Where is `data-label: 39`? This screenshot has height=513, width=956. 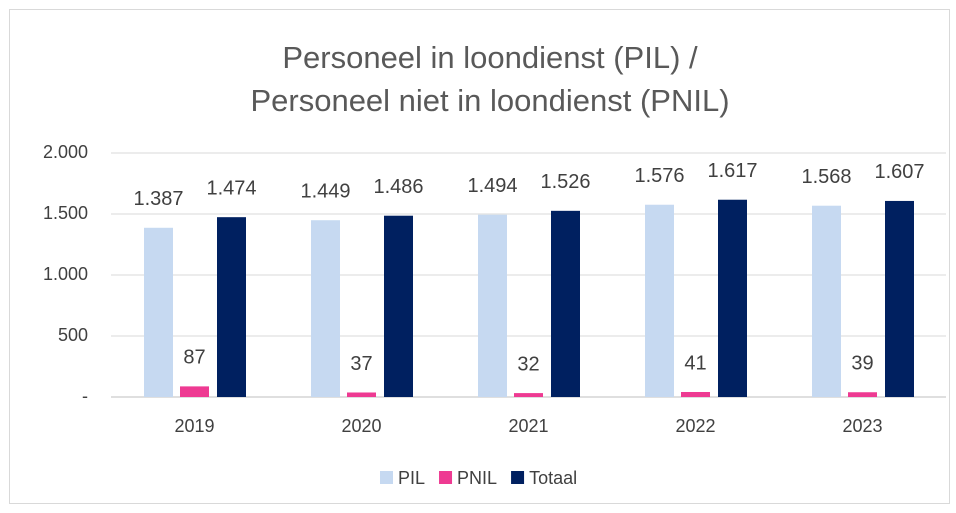 data-label: 39 is located at coordinates (862, 364).